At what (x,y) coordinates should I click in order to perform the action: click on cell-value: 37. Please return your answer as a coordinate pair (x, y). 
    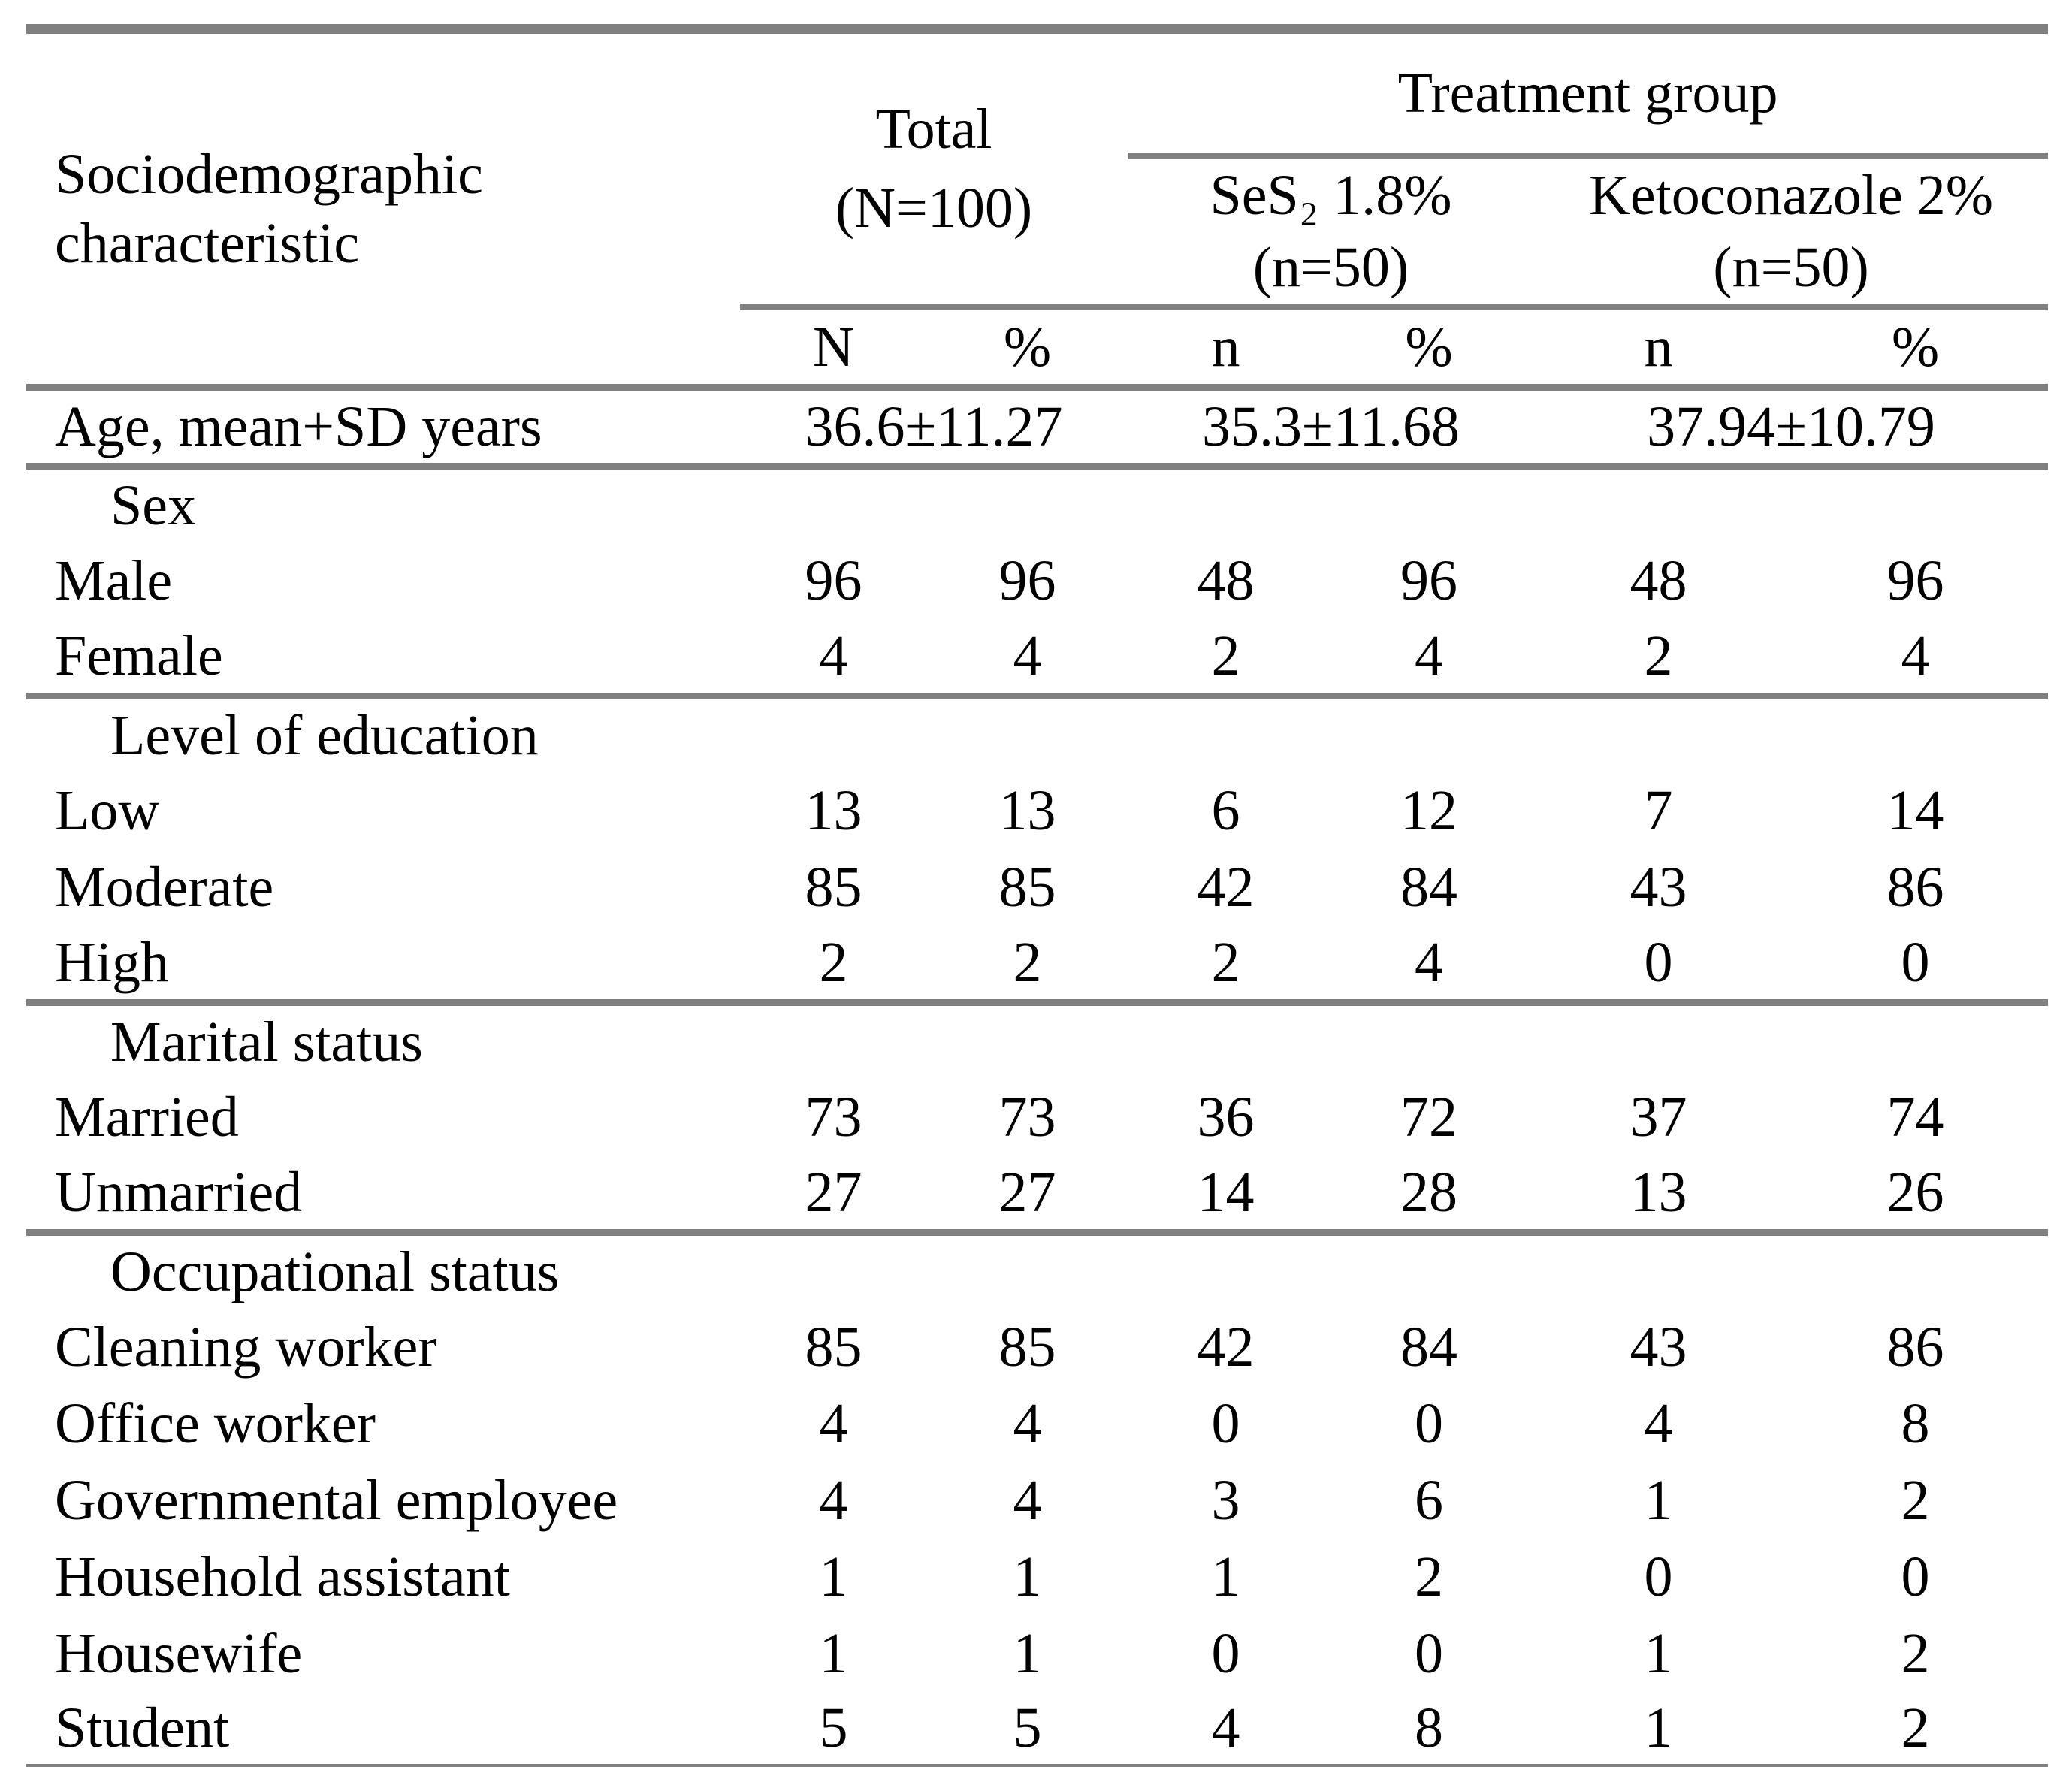
    Looking at the image, I should click on (1658, 1117).